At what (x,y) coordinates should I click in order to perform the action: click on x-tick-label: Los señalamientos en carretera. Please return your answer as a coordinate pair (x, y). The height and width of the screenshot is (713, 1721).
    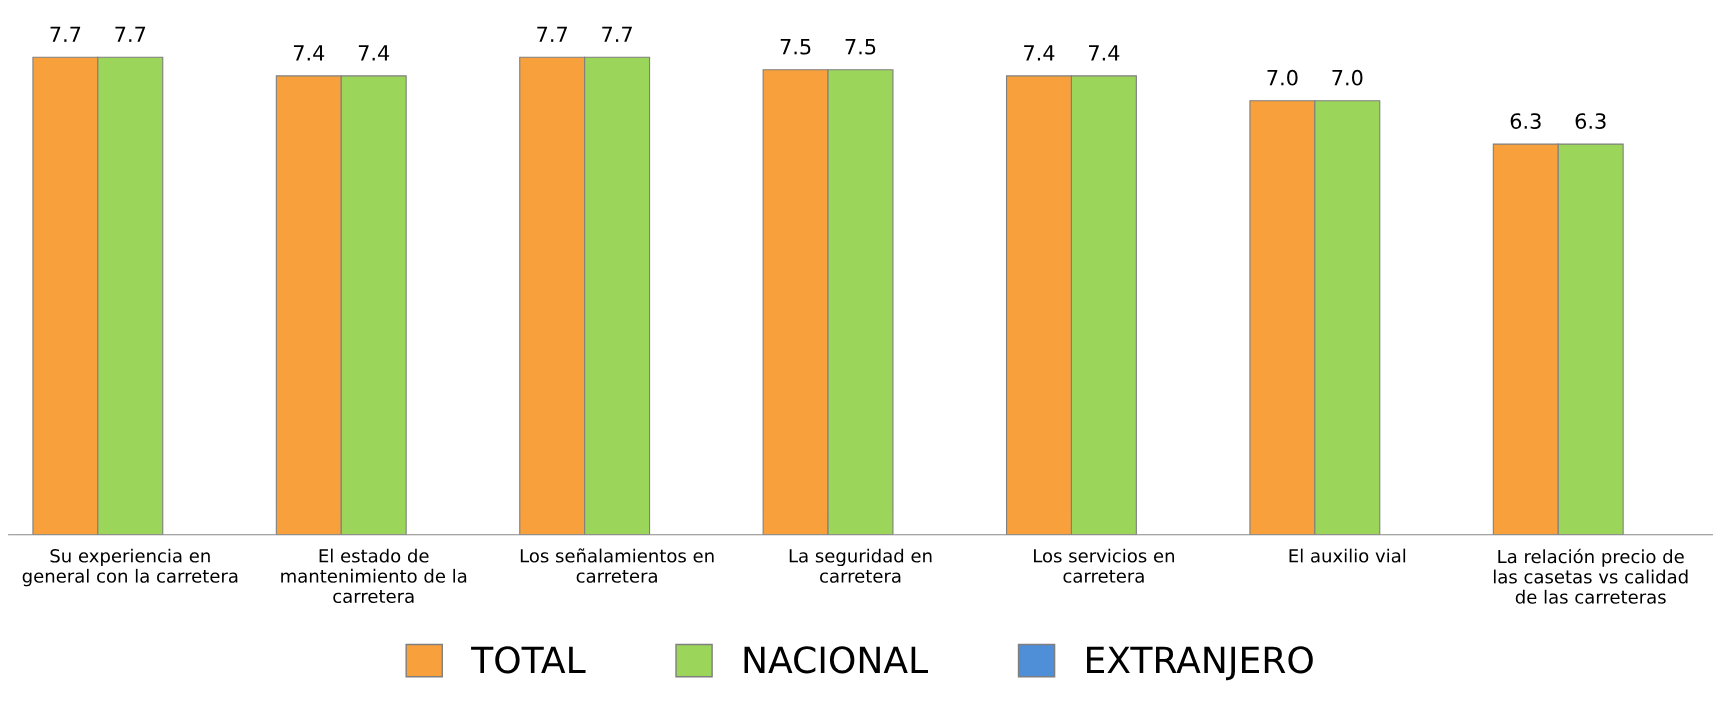
    Looking at the image, I should click on (617, 565).